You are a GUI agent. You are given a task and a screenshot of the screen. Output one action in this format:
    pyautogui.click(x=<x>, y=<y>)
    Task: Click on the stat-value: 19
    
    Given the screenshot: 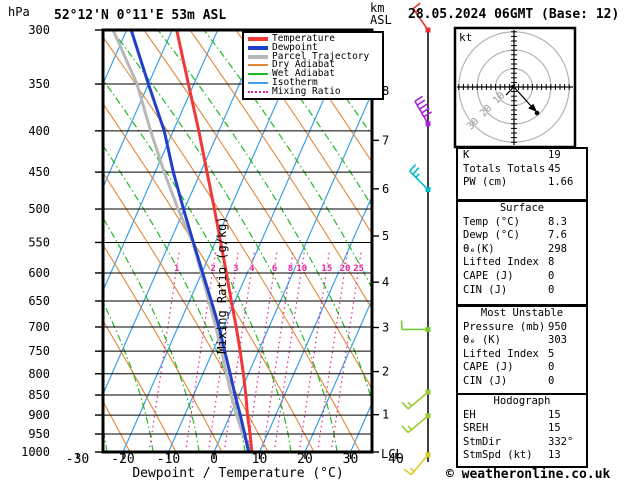 What is the action you would take?
    pyautogui.click(x=554, y=155)
    